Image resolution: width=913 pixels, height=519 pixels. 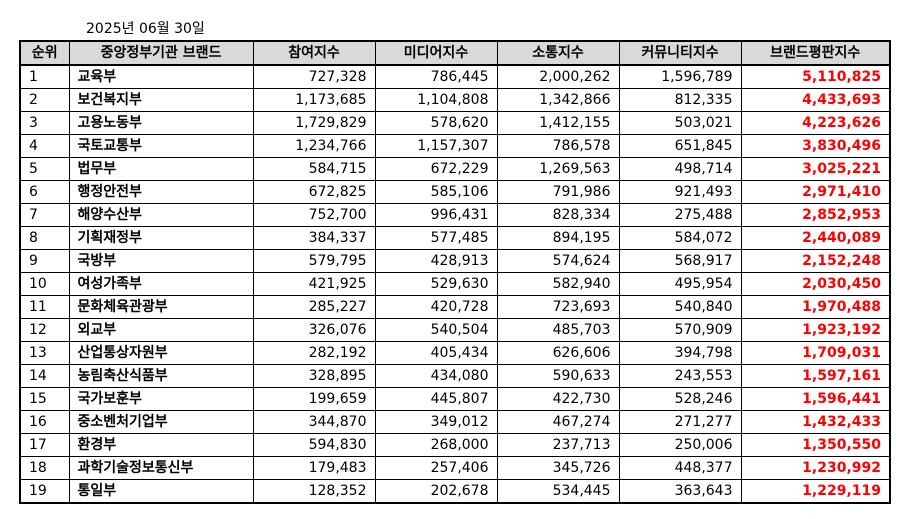 What do you see at coordinates (161, 399) in the screenshot?
I see `brand-name-cell: 국가보훈부` at bounding box center [161, 399].